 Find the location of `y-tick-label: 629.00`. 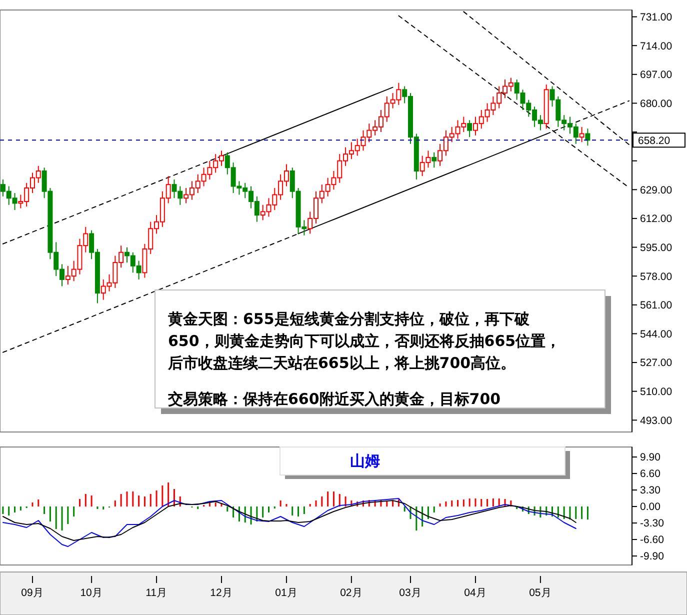

y-tick-label: 629.00 is located at coordinates (656, 190).